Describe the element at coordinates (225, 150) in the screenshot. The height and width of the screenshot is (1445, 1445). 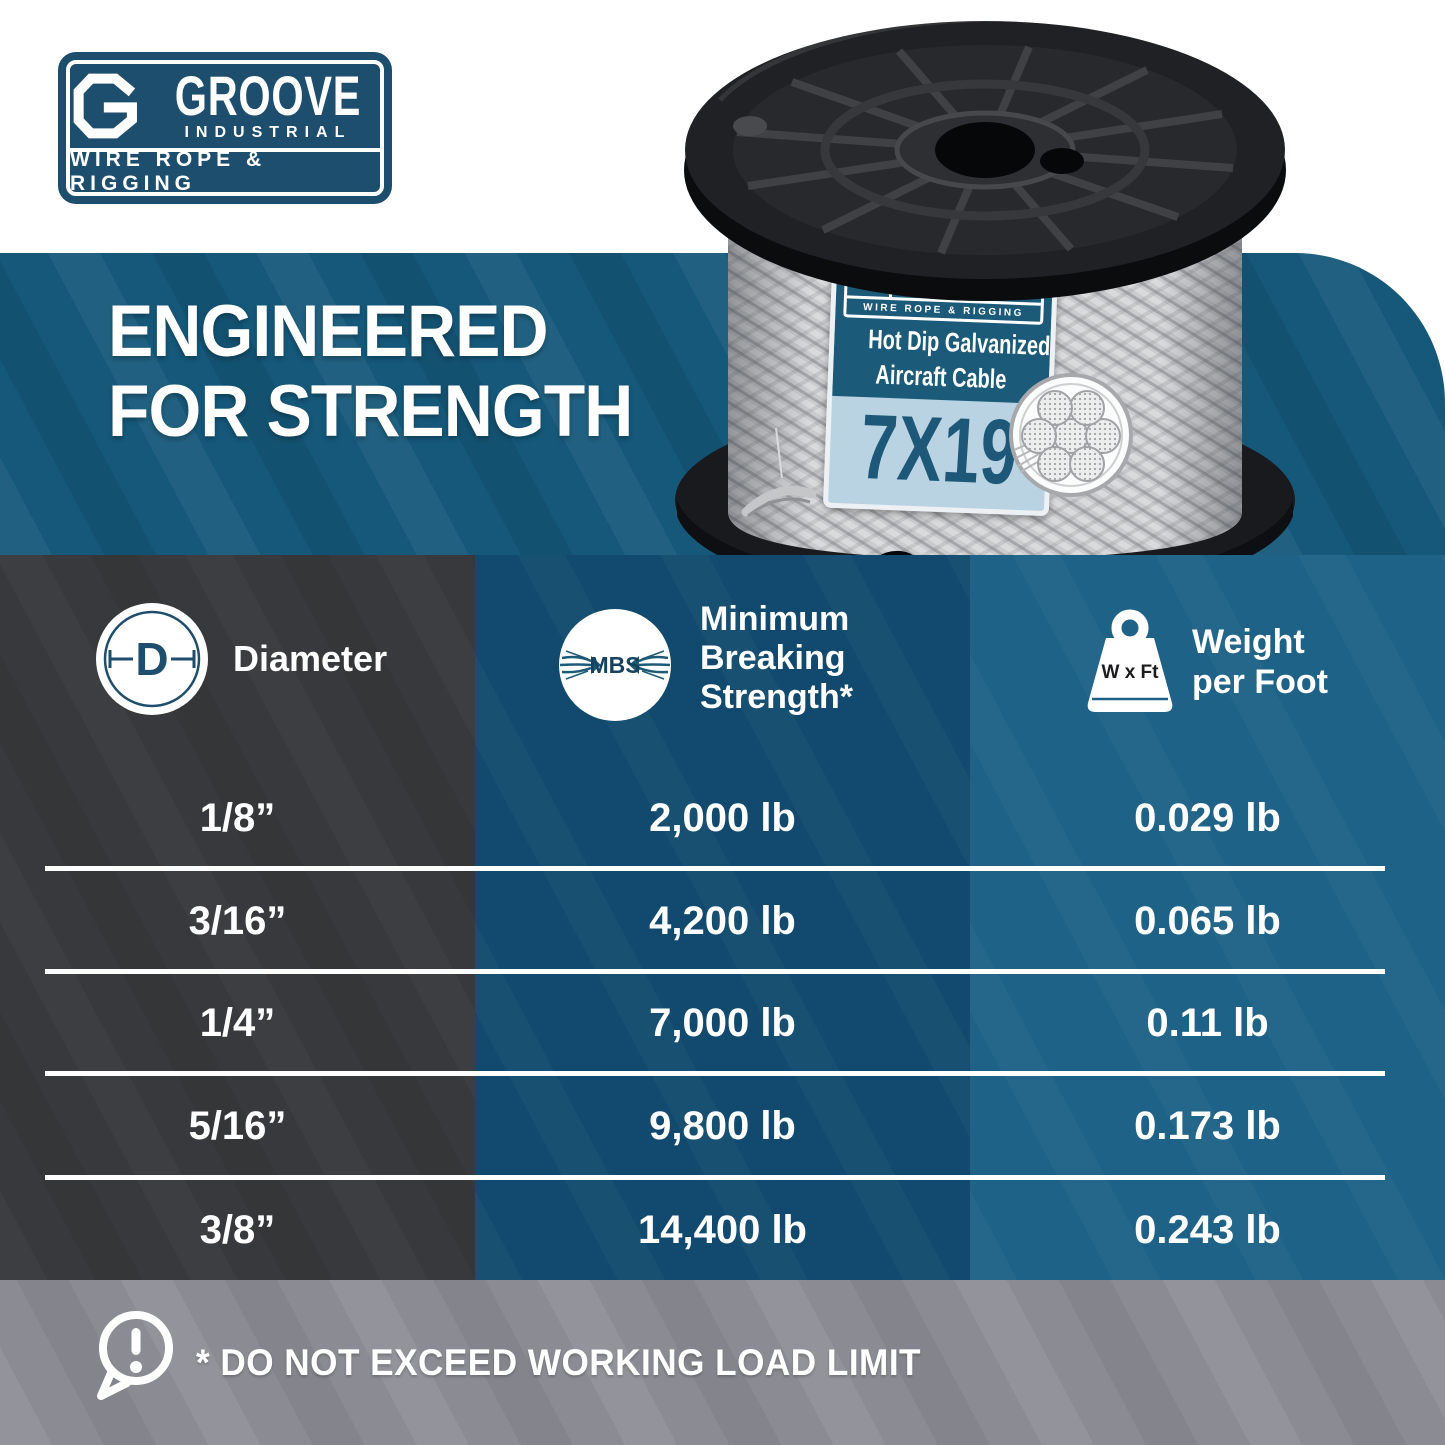
I see `logo-divider` at that location.